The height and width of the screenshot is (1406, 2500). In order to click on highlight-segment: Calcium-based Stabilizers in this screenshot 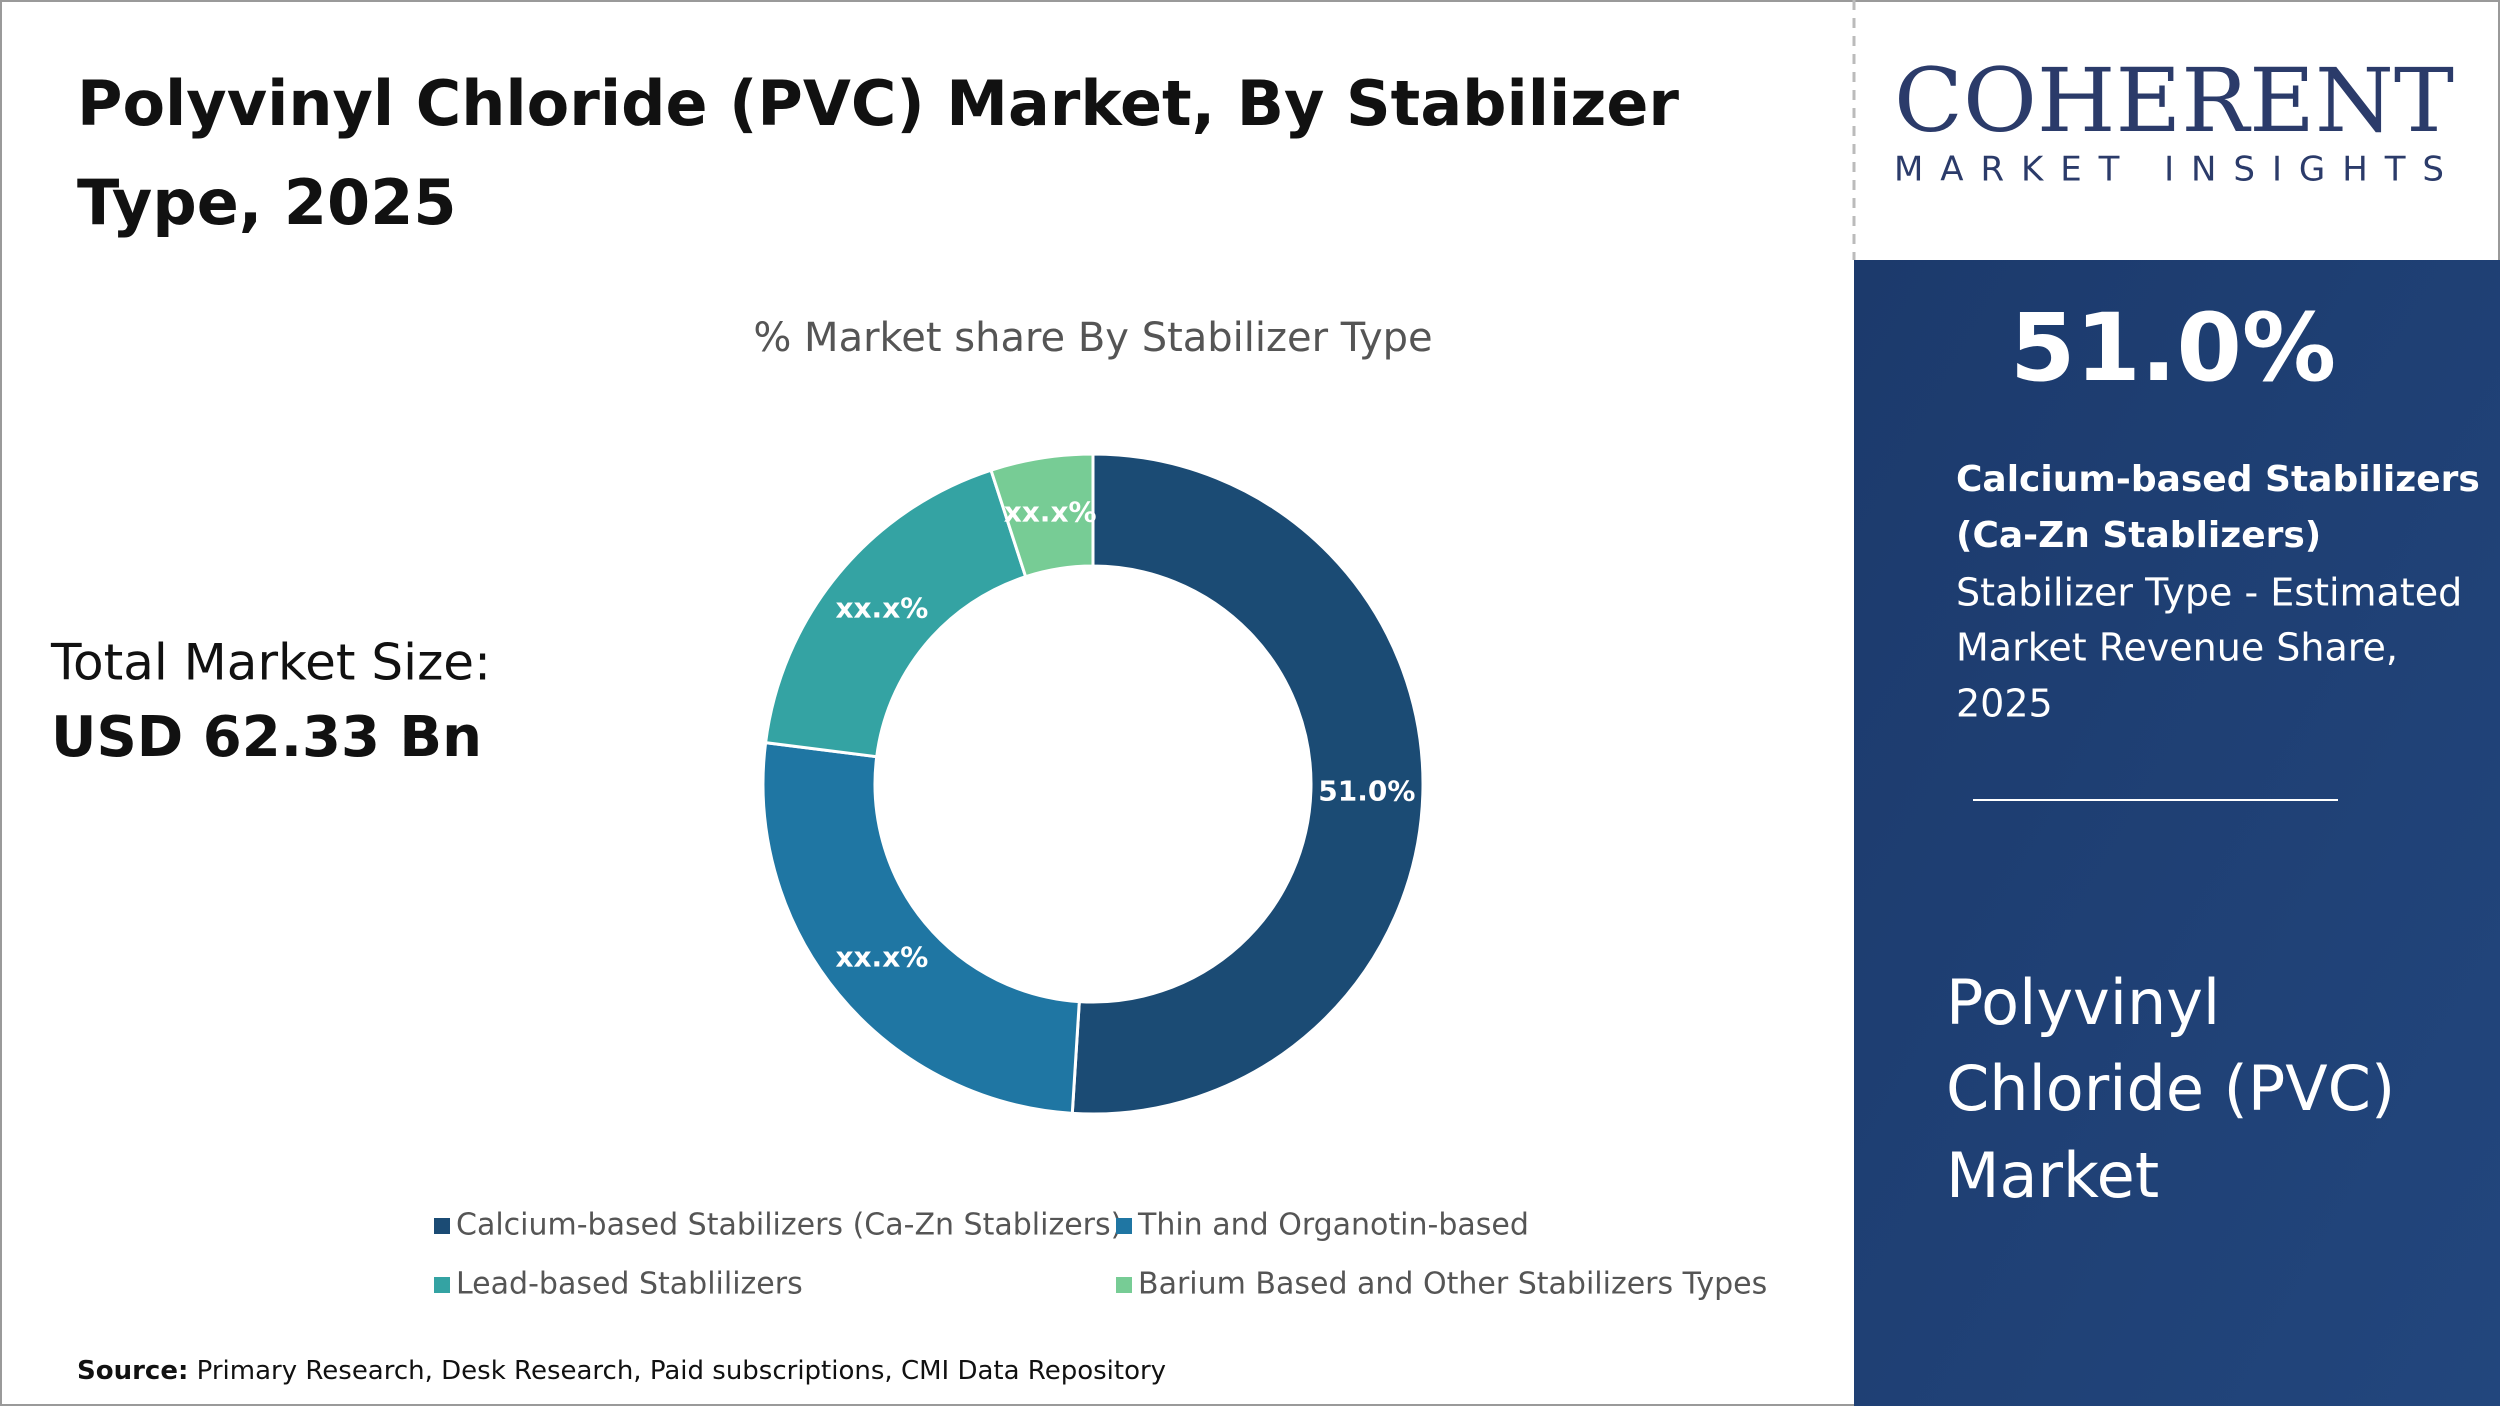, I will do `click(2218, 479)`.